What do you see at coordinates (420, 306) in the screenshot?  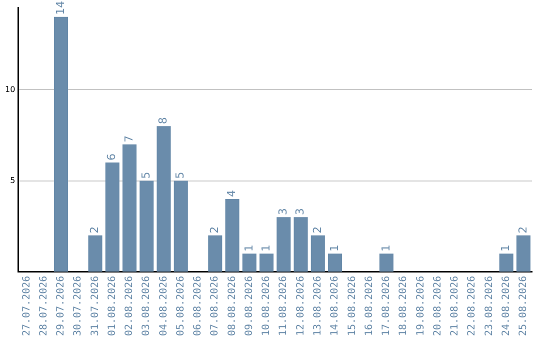 I see `x-tick-label: 19.08.2026` at bounding box center [420, 306].